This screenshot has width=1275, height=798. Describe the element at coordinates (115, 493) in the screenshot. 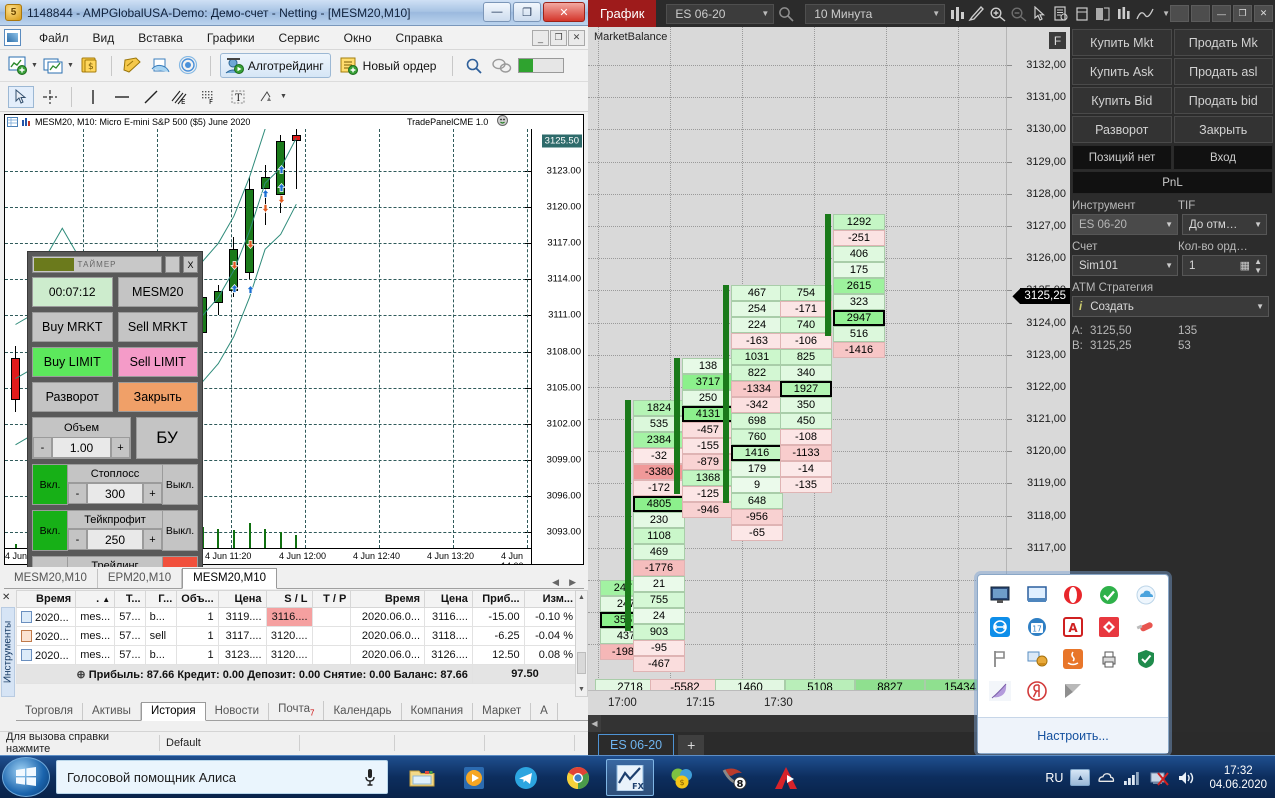

I see `stoploss-stepper: - 300 +` at that location.